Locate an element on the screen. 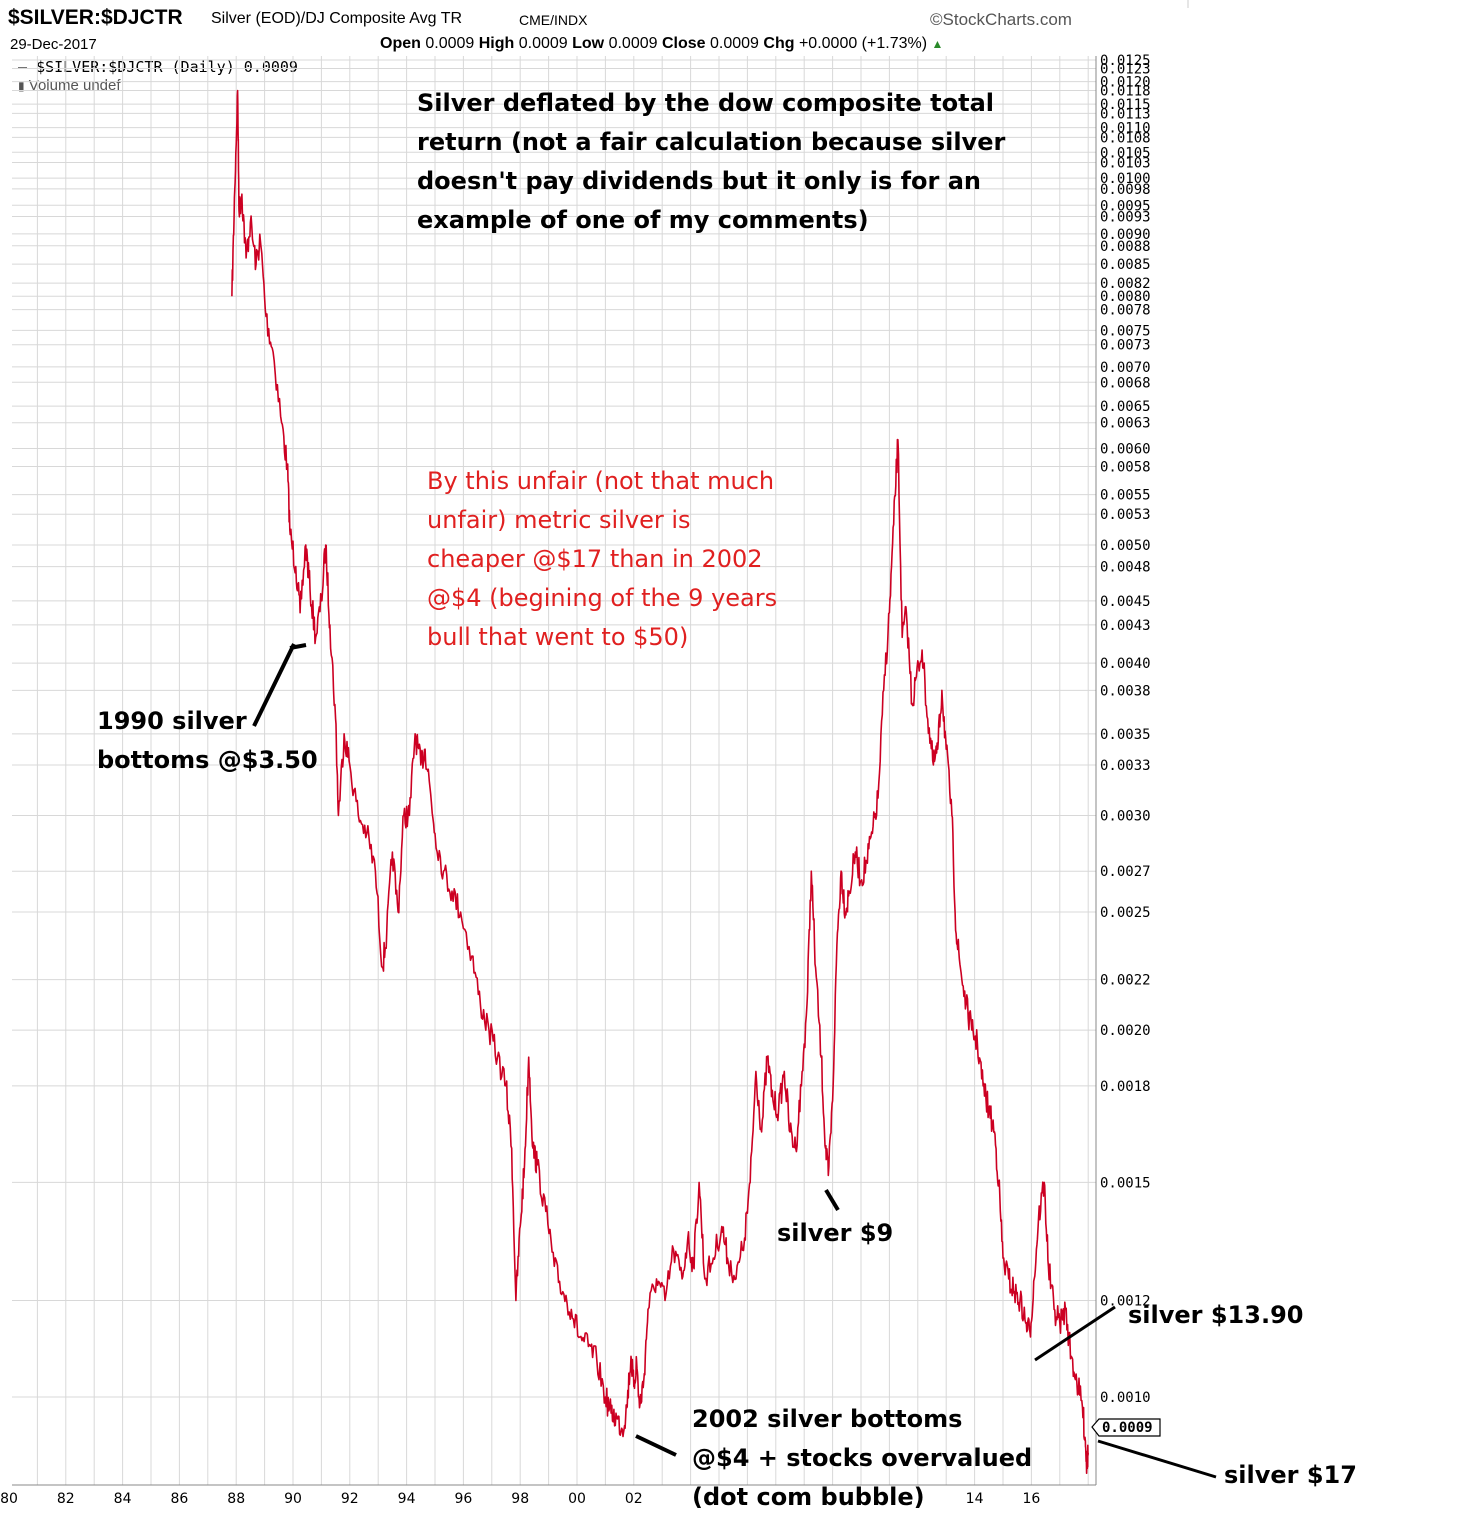 This screenshot has height=1517, width=1461. y-tick-label: 0.0098 is located at coordinates (1125, 190).